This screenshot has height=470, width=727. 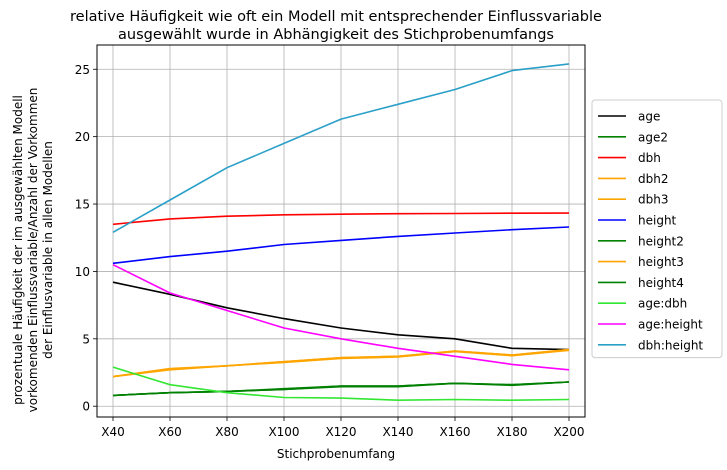 What do you see at coordinates (653, 137) in the screenshot?
I see `legend-label-age2: age2` at bounding box center [653, 137].